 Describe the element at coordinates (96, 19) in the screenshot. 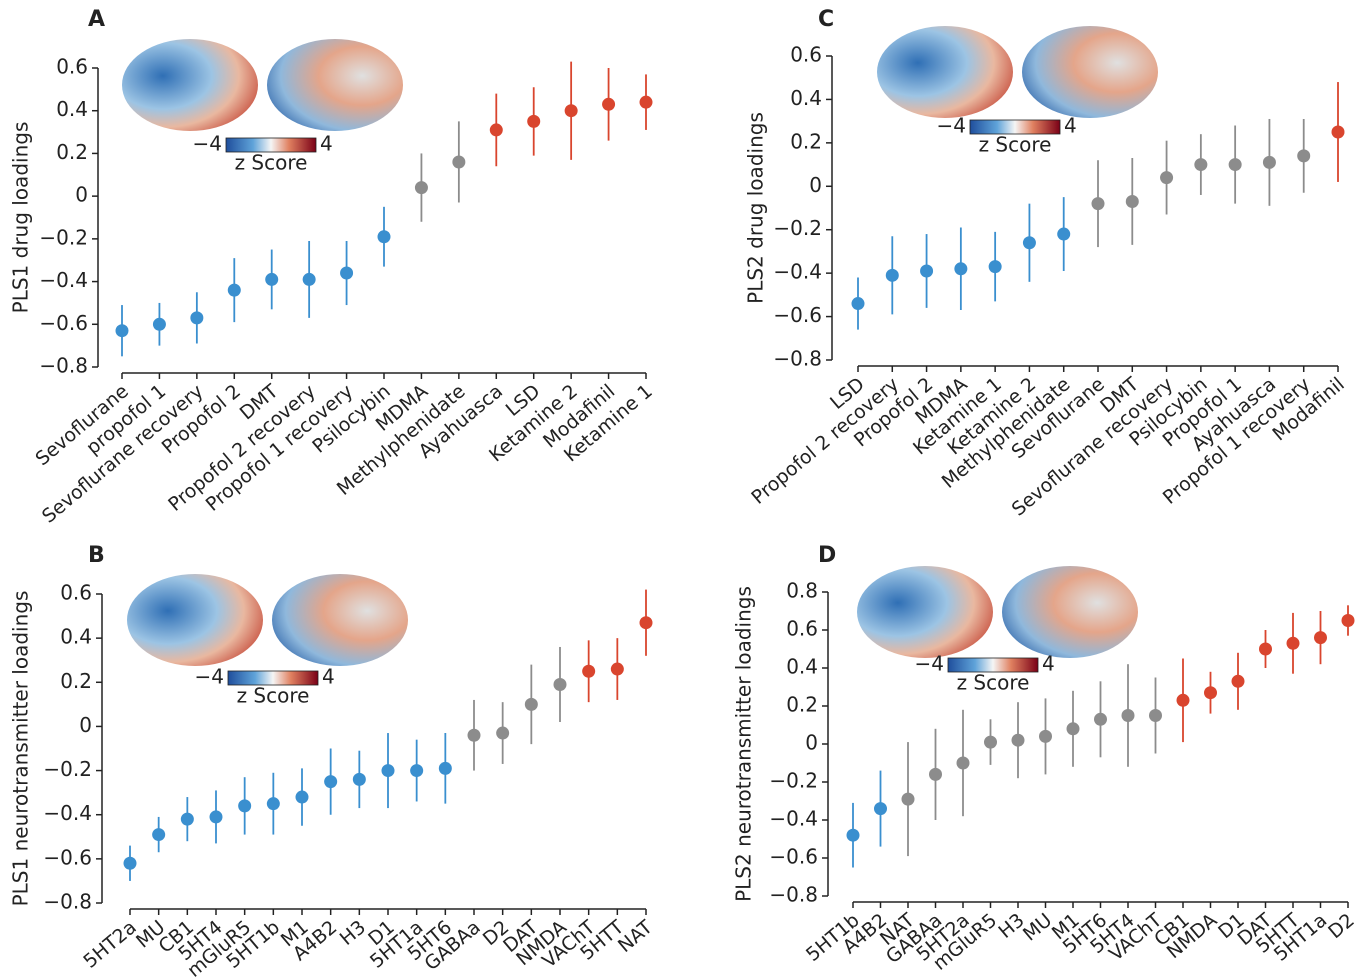

I see `panel-label: A` at that location.